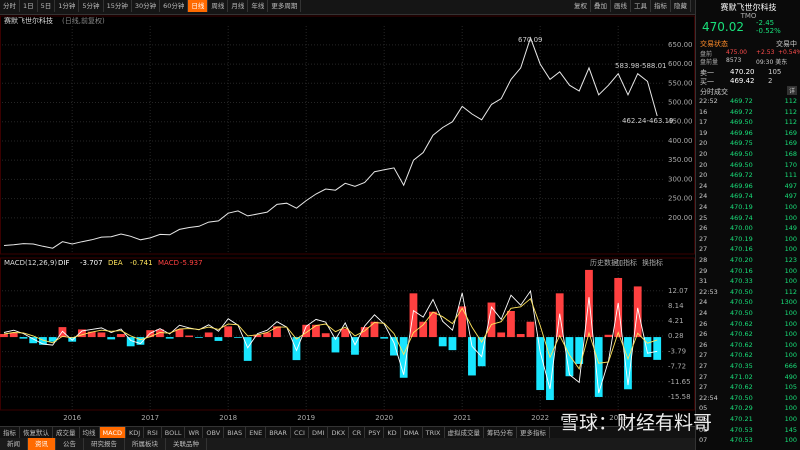 The image size is (800, 450). I want to click on indicator-tab: TRIX, so click(434, 433).